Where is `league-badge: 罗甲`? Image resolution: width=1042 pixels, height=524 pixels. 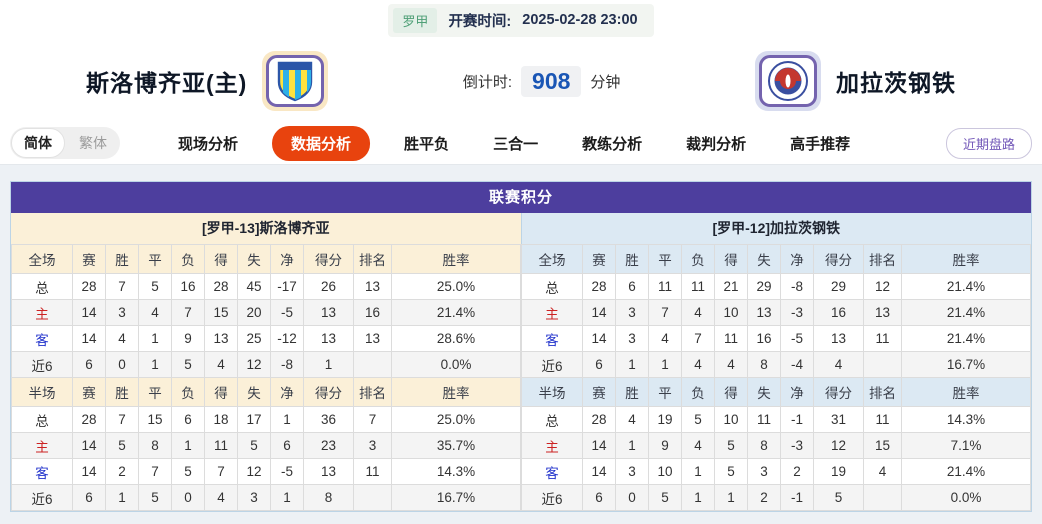 league-badge: 罗甲 is located at coordinates (415, 20).